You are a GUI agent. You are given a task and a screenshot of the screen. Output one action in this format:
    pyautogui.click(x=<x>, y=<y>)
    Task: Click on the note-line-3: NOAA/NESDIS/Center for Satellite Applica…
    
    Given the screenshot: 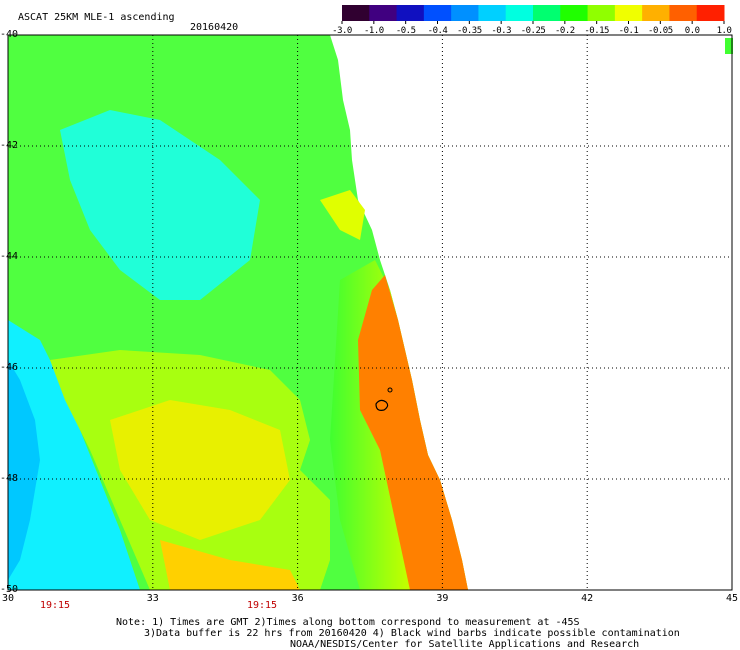 What is the action you would take?
    pyautogui.click(x=465, y=644)
    